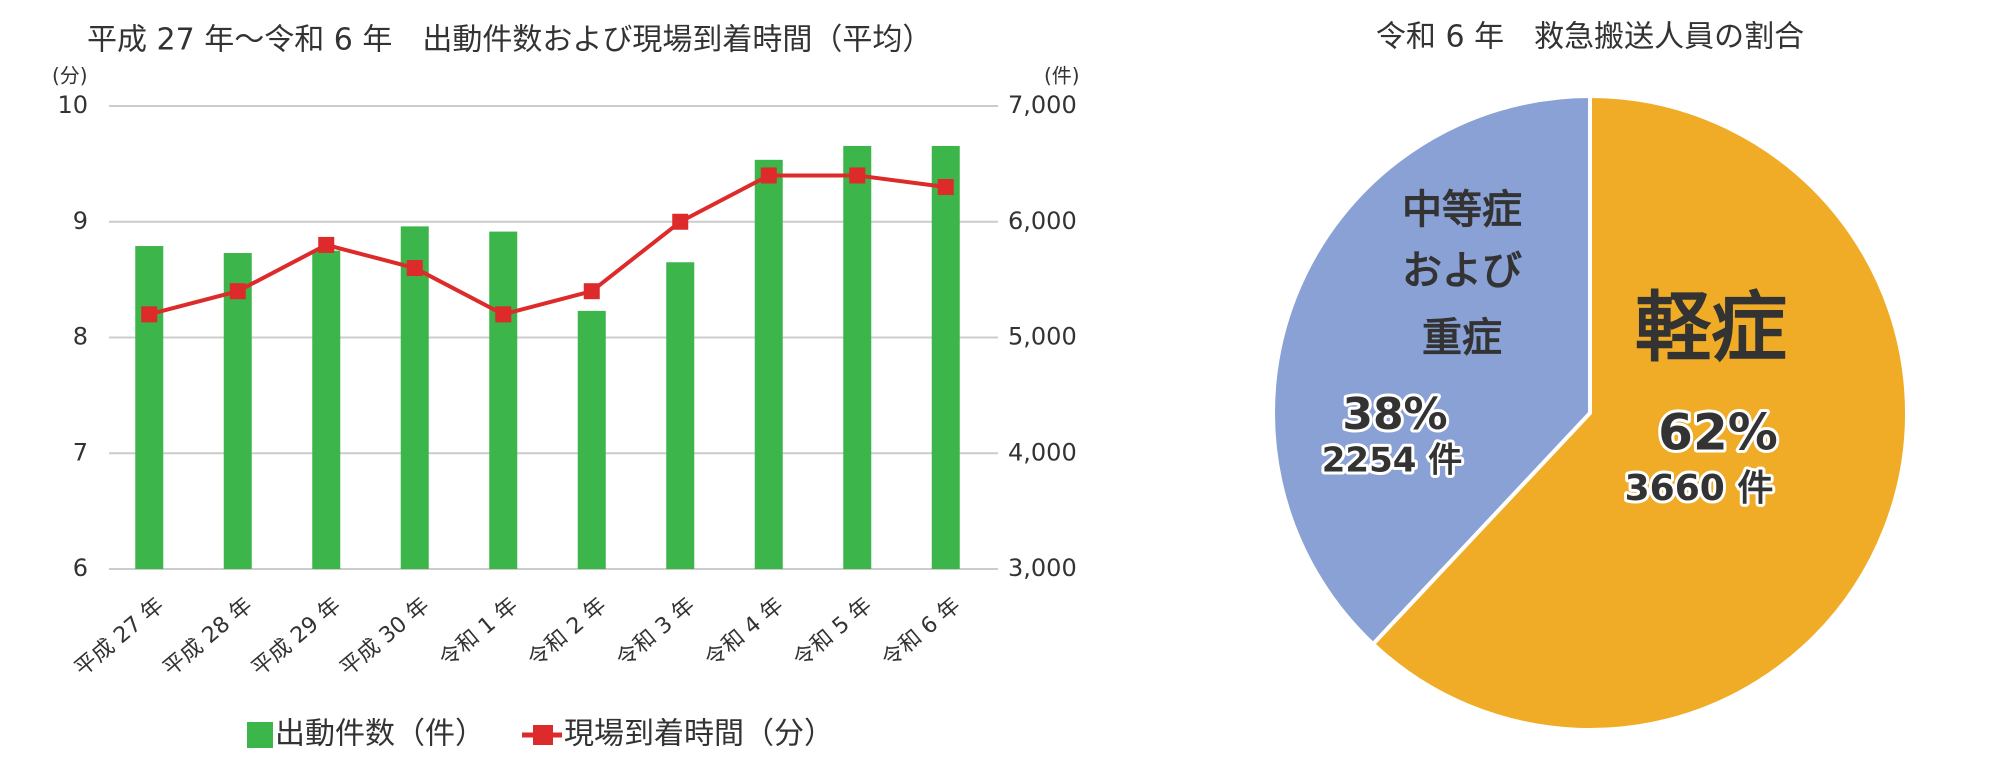 This screenshot has height=759, width=2000. What do you see at coordinates (1718, 433) in the screenshot?
I see `slice-value: 62%` at bounding box center [1718, 433].